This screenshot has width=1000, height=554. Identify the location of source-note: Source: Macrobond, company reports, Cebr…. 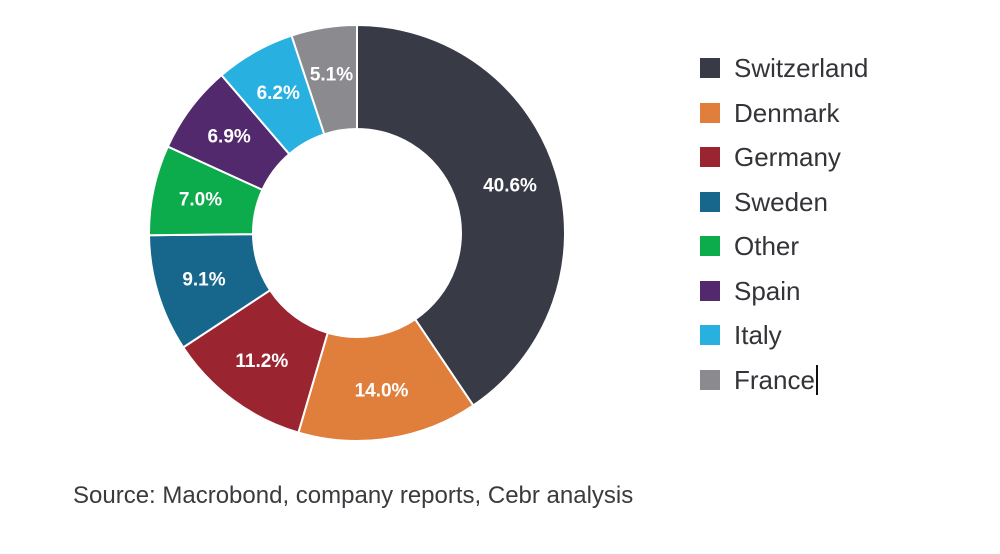
(353, 495).